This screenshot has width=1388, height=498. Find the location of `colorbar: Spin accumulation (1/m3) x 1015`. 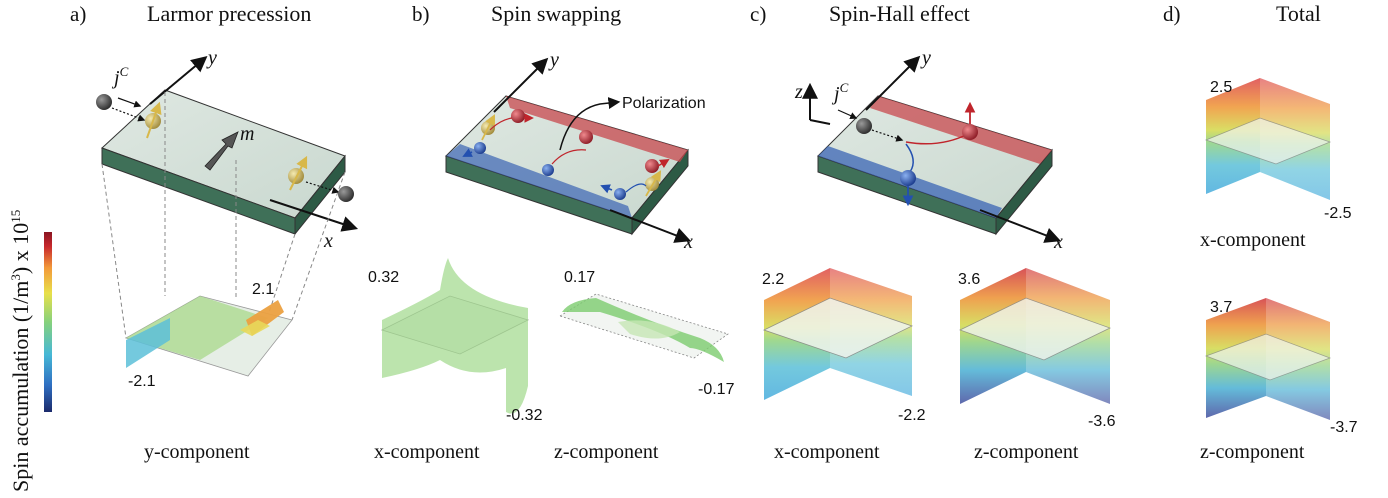

colorbar: Spin accumulation (1/m3) x 1015 is located at coordinates (30, 351).